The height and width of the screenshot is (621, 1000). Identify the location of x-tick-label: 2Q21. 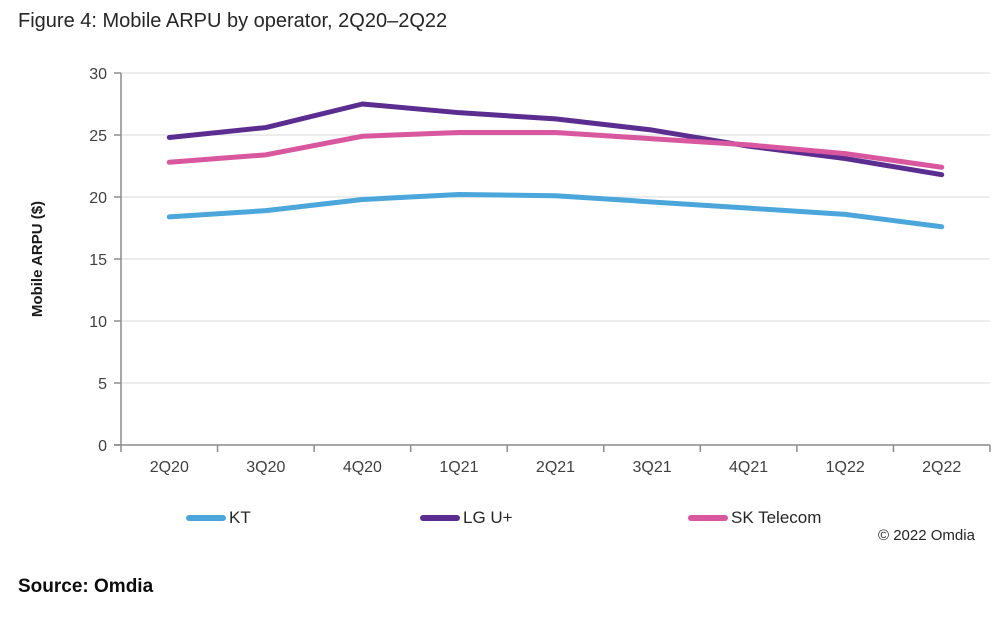
(555, 467).